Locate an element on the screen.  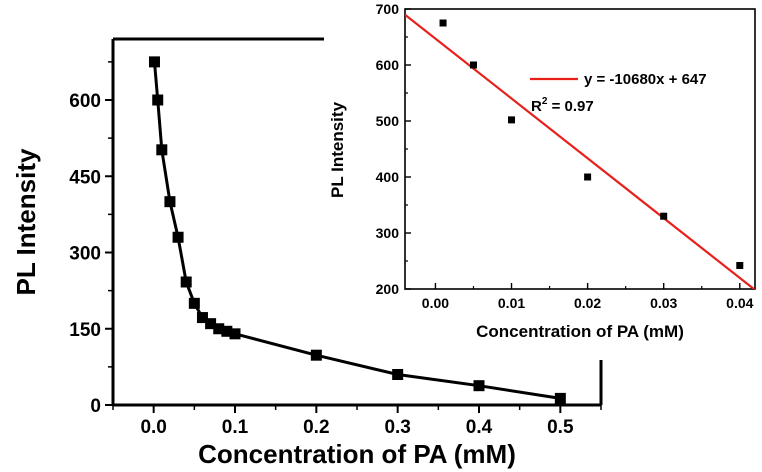
main-x-tick-label: 0.3 is located at coordinates (397, 427).